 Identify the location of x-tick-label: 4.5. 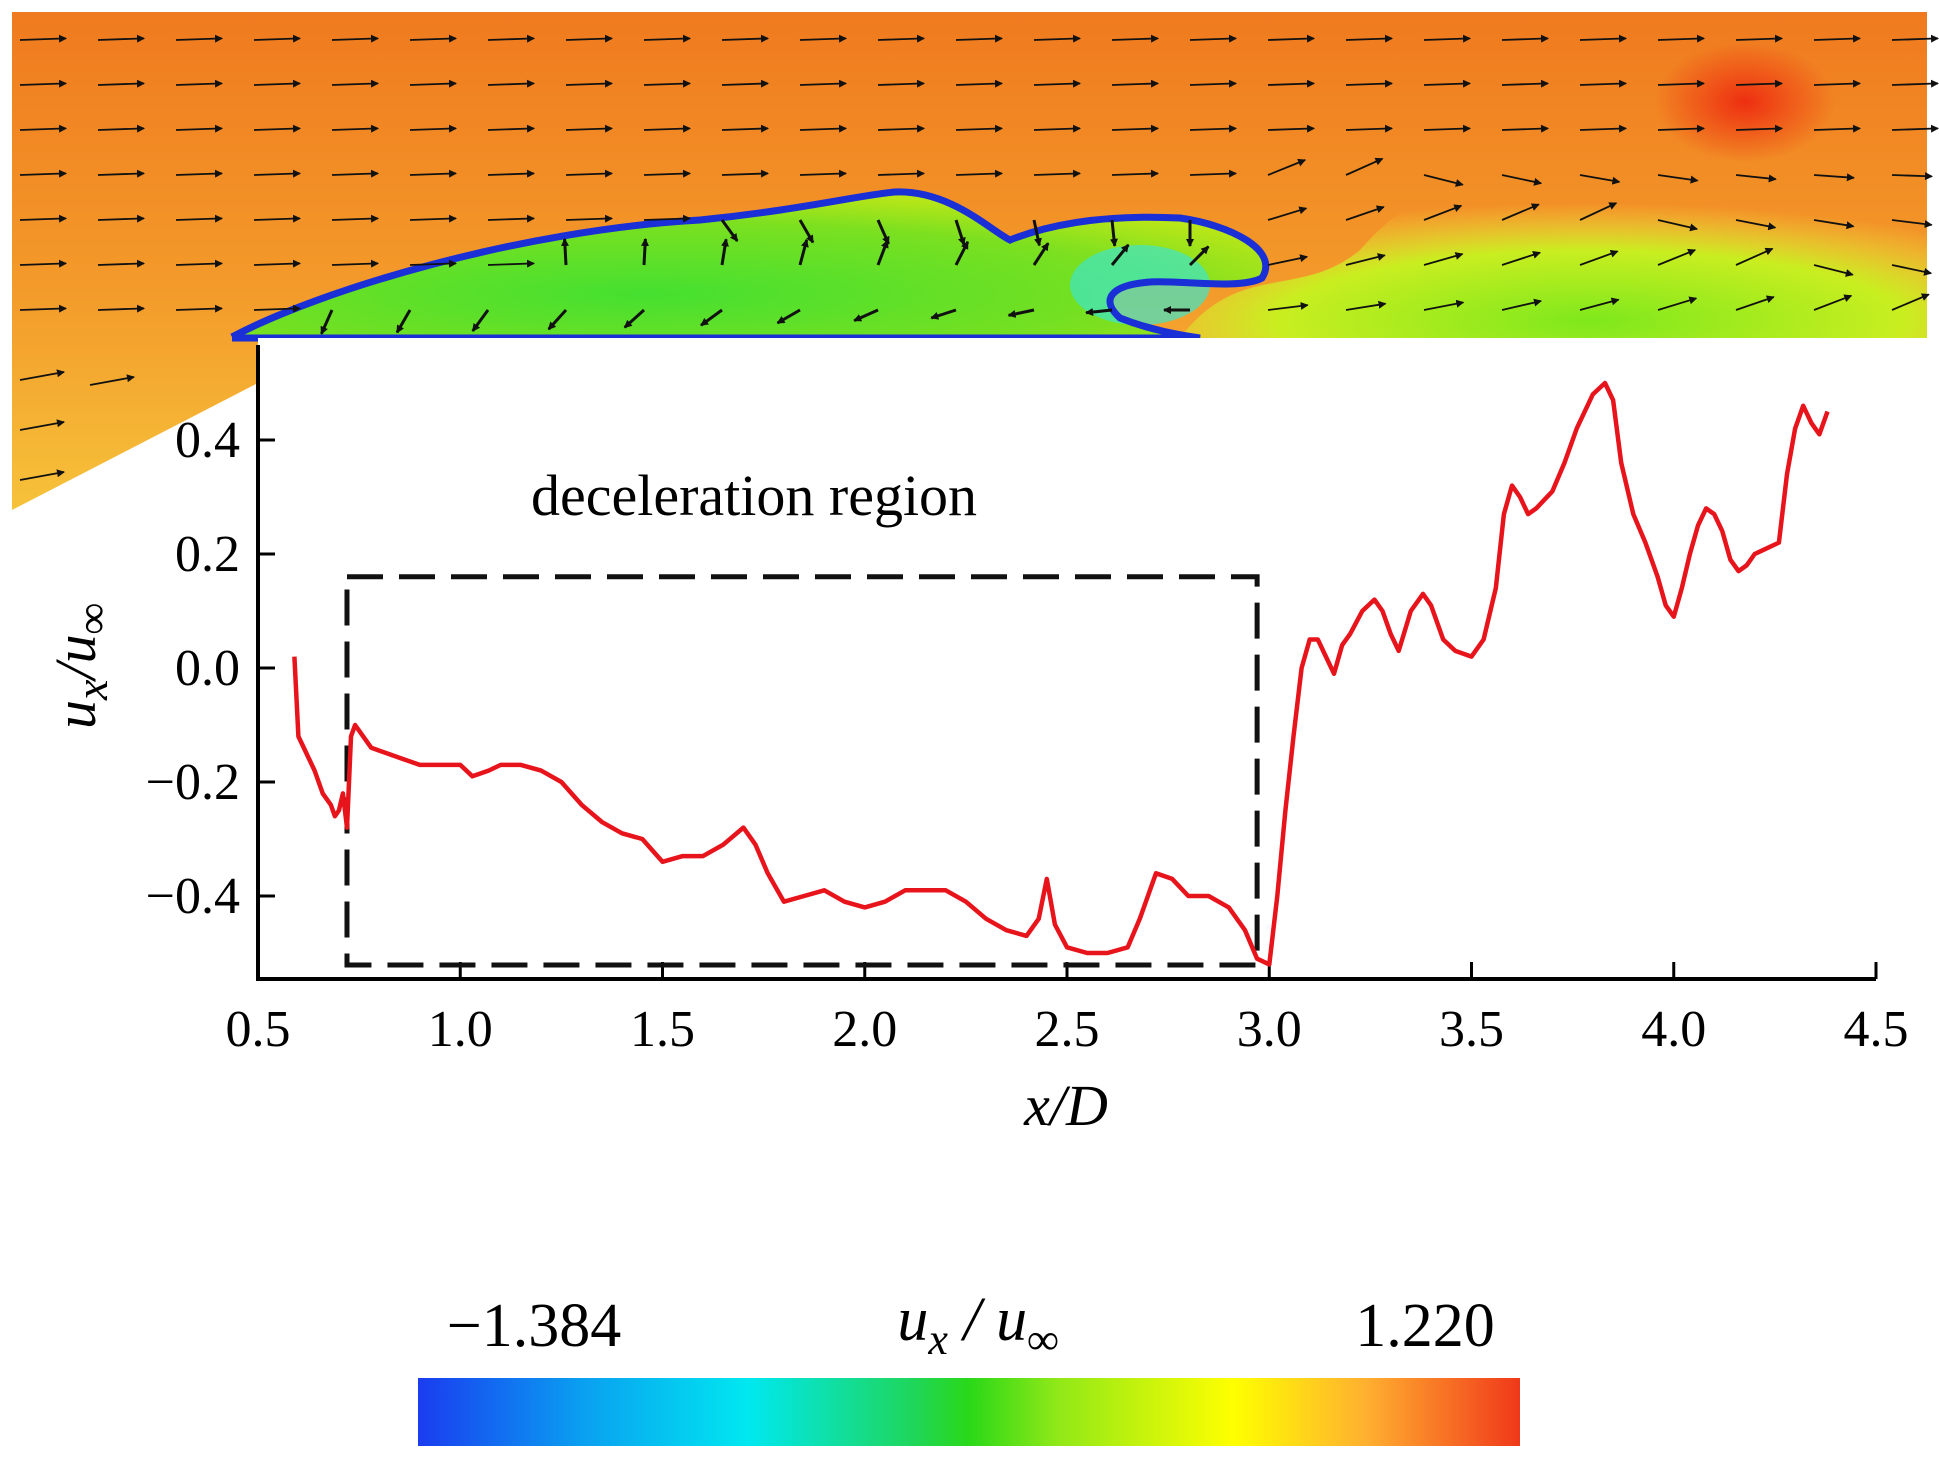
(1876, 1029).